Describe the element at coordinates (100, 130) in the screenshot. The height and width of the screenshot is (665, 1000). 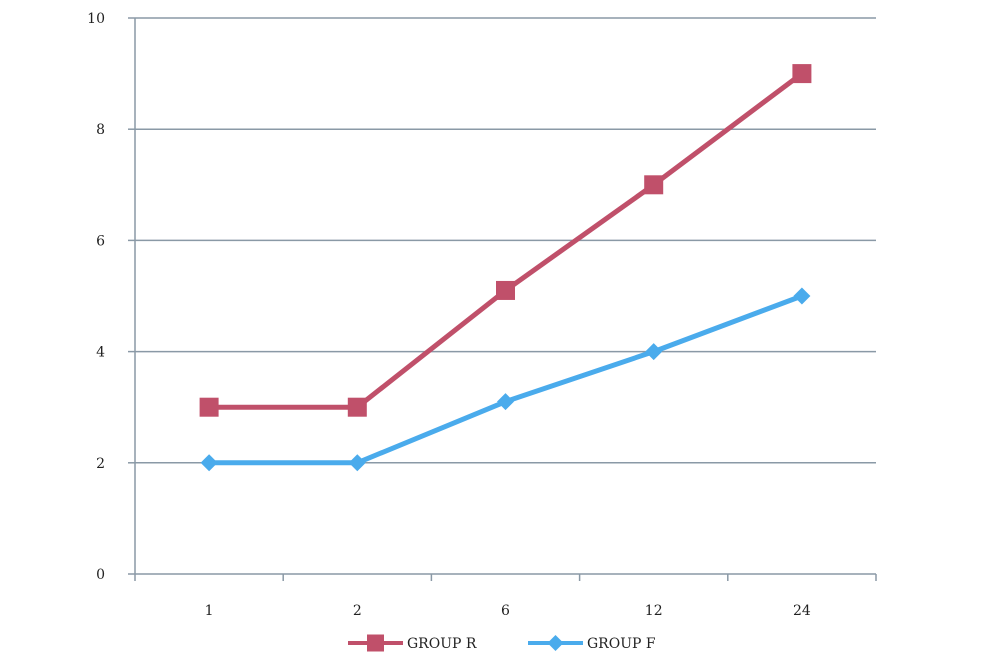
I see `y-tick-label: 8` at that location.